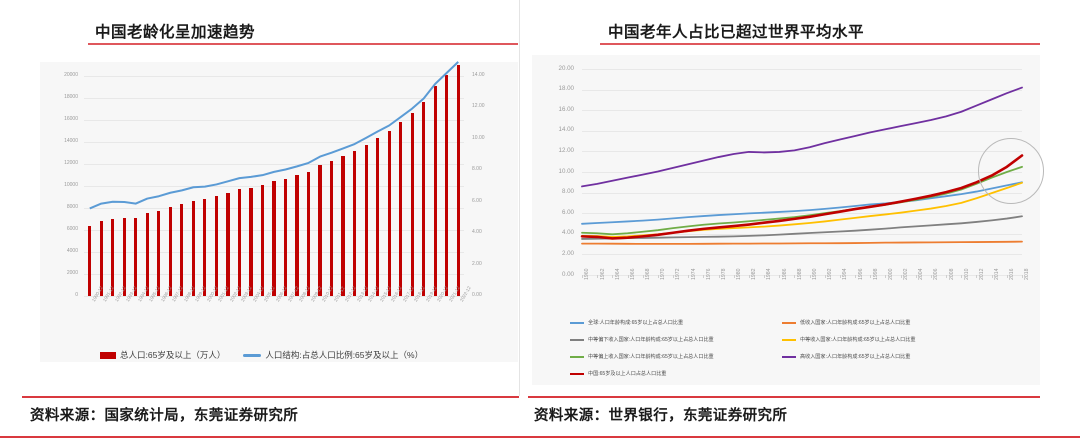  Describe the element at coordinates (754, 274) in the screenshot. I see `x-axis-tick-label: 1982` at that location.